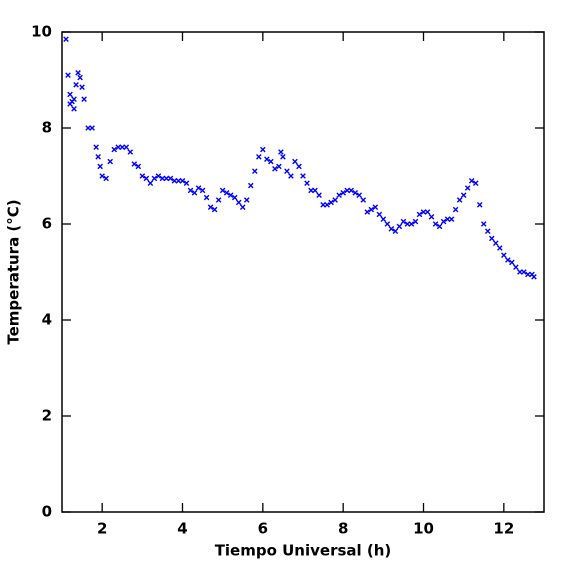  Describe the element at coordinates (343, 529) in the screenshot. I see `x-tick-label: 8` at that location.